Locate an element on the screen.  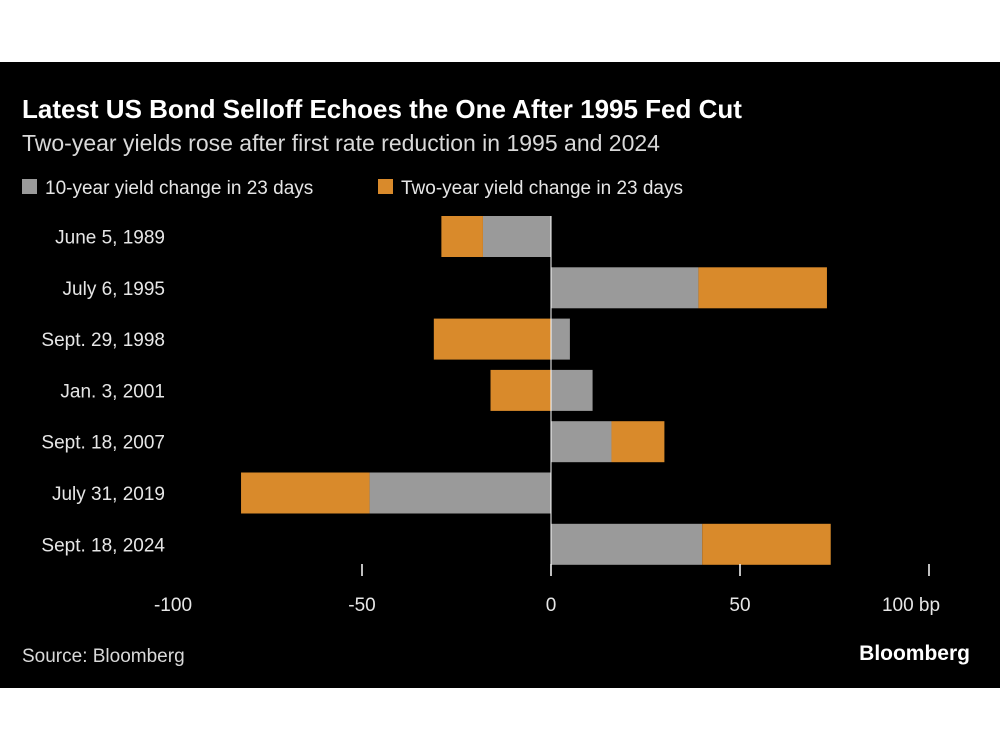
category-label-july-31-2019: July 31, 2019 is located at coordinates (108, 494).